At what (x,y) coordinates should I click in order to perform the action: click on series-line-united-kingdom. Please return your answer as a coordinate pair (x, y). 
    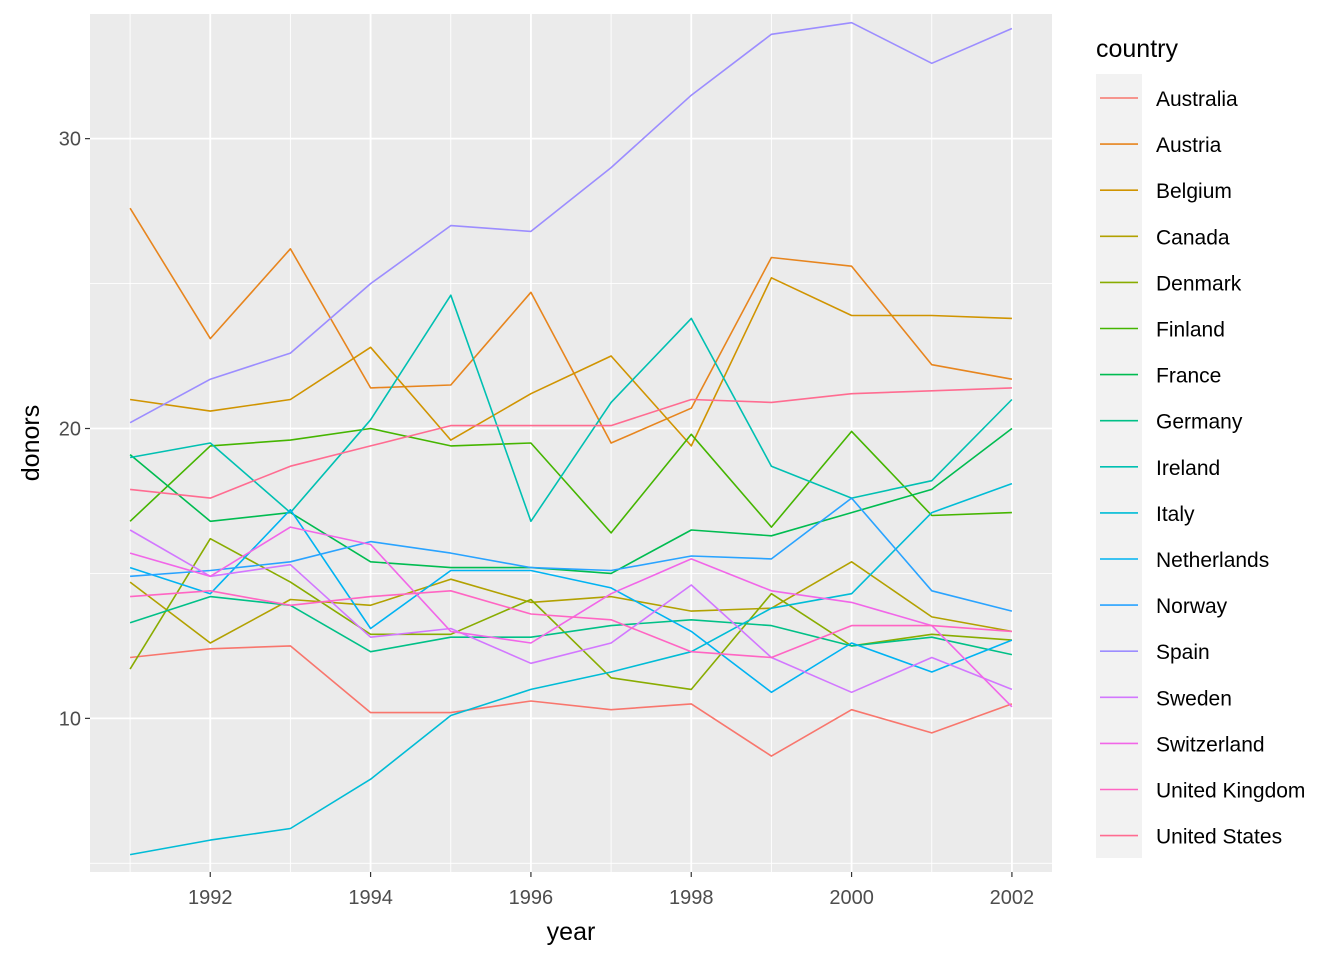
    Looking at the image, I should click on (571, 624).